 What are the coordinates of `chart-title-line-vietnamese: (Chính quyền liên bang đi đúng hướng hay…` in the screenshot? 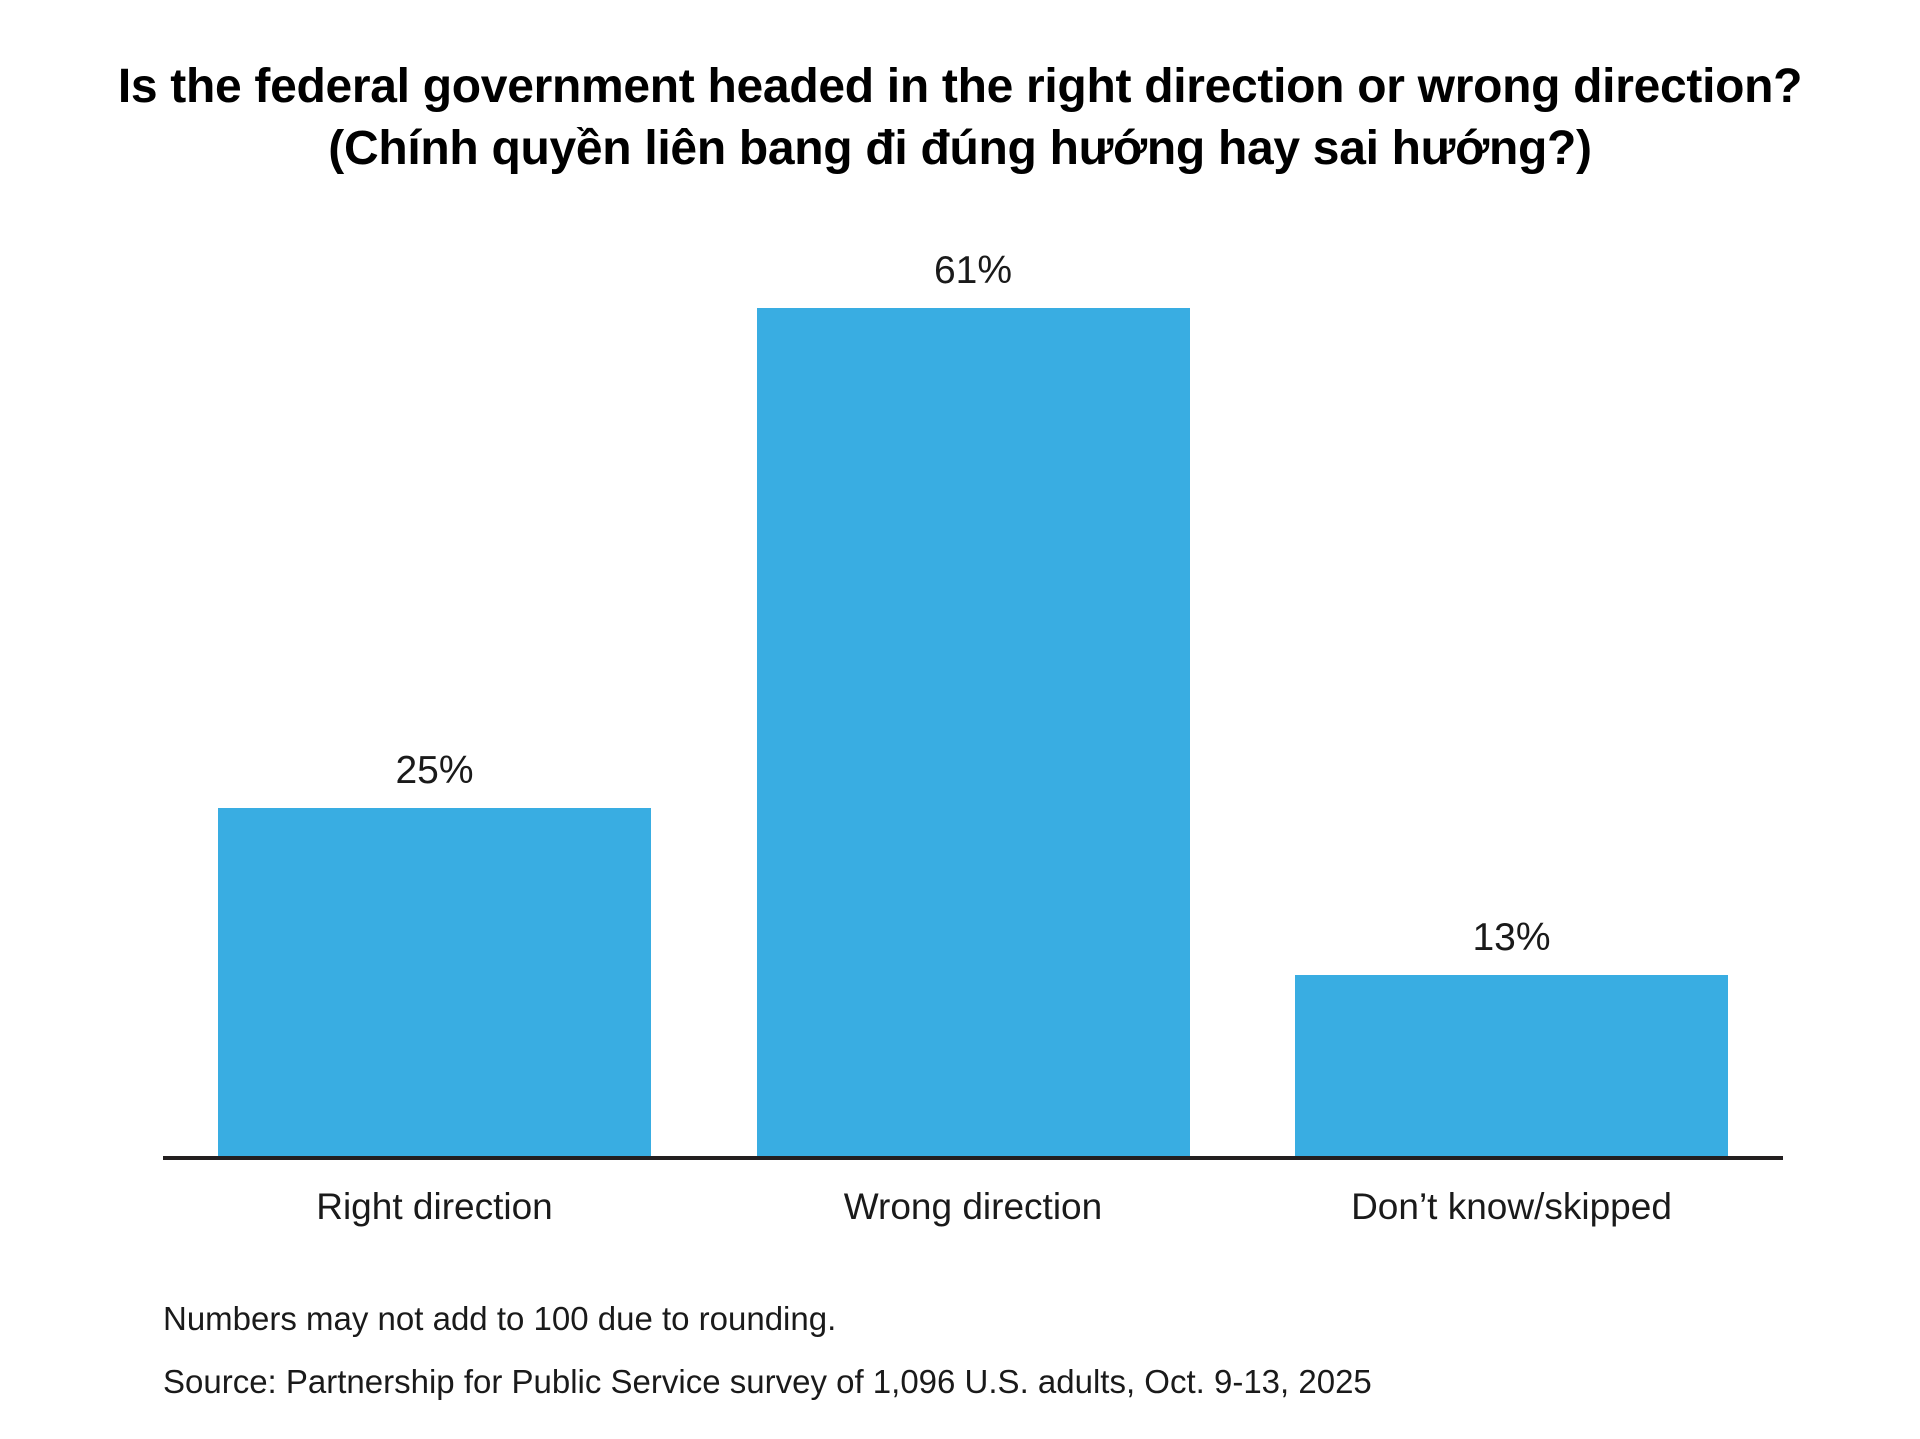 It's located at (960, 148).